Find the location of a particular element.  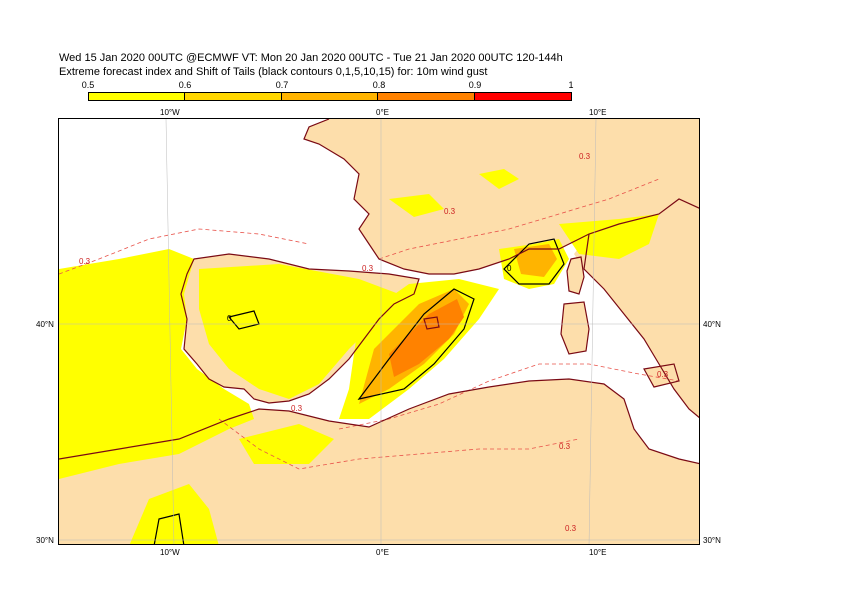

axis-left-40n: 40°N is located at coordinates (45, 324).